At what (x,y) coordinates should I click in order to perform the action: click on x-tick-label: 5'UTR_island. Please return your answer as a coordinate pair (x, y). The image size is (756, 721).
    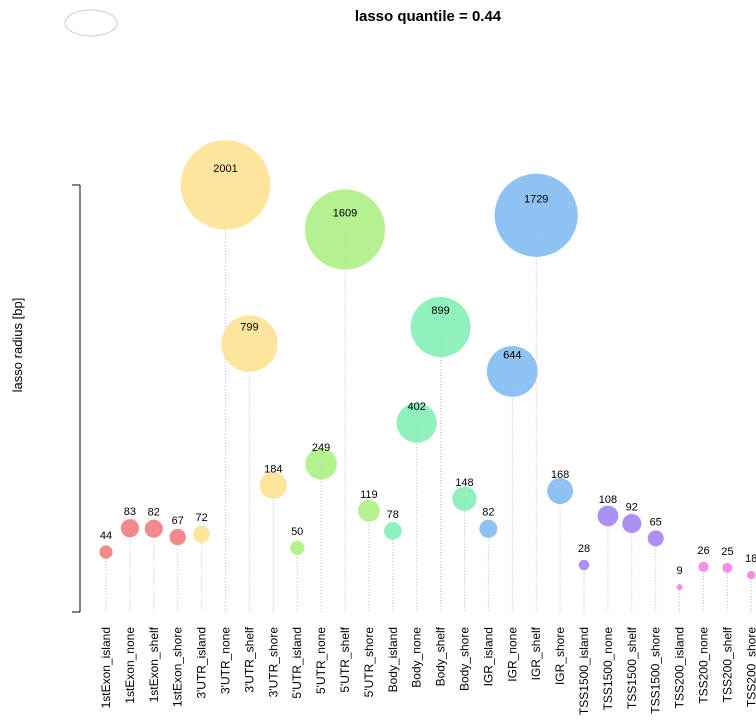
    Looking at the image, I should click on (297, 663).